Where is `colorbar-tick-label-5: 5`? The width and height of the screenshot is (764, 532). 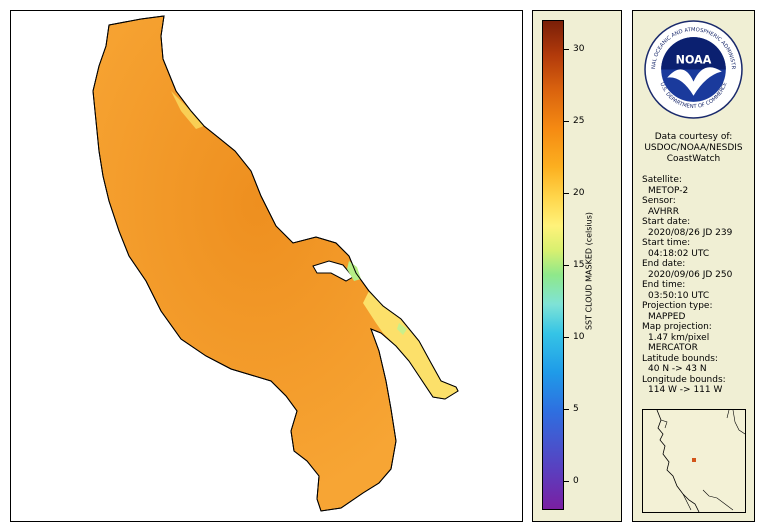 colorbar-tick-label-5: 5 is located at coordinates (576, 409).